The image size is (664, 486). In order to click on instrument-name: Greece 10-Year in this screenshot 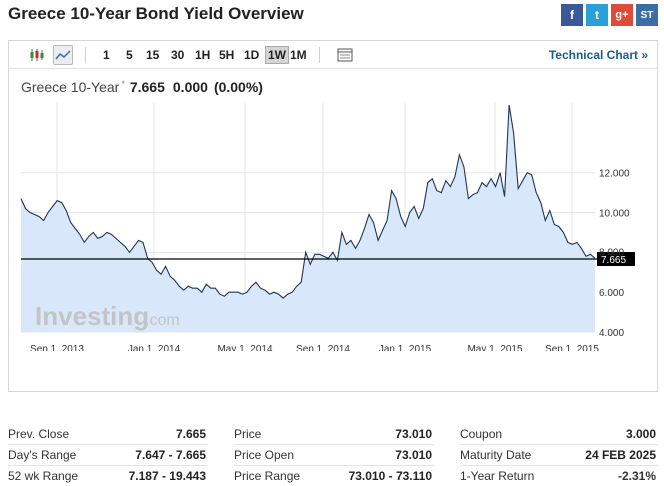, I will do `click(70, 87)`.